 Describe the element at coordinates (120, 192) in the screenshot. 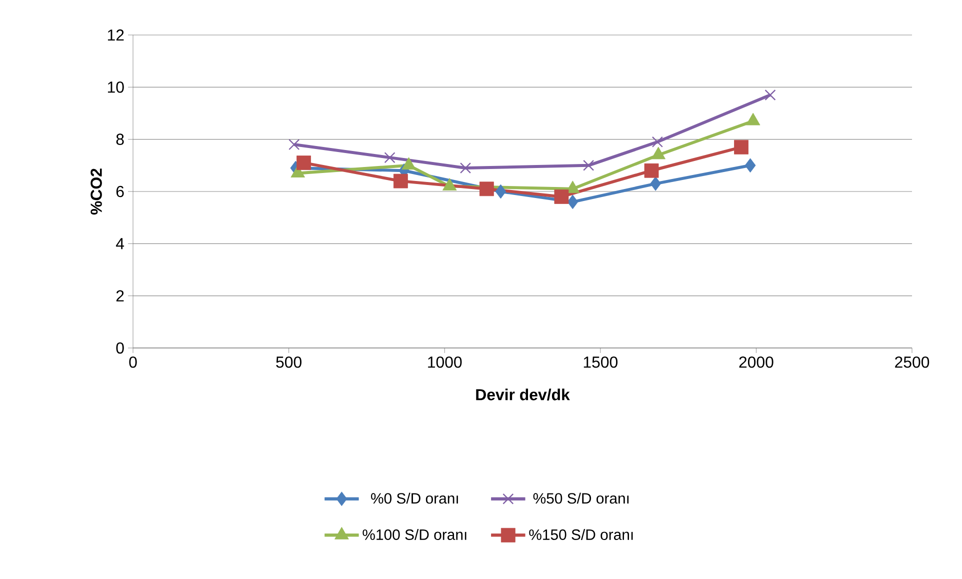

I see `y-tick-label: 6` at that location.